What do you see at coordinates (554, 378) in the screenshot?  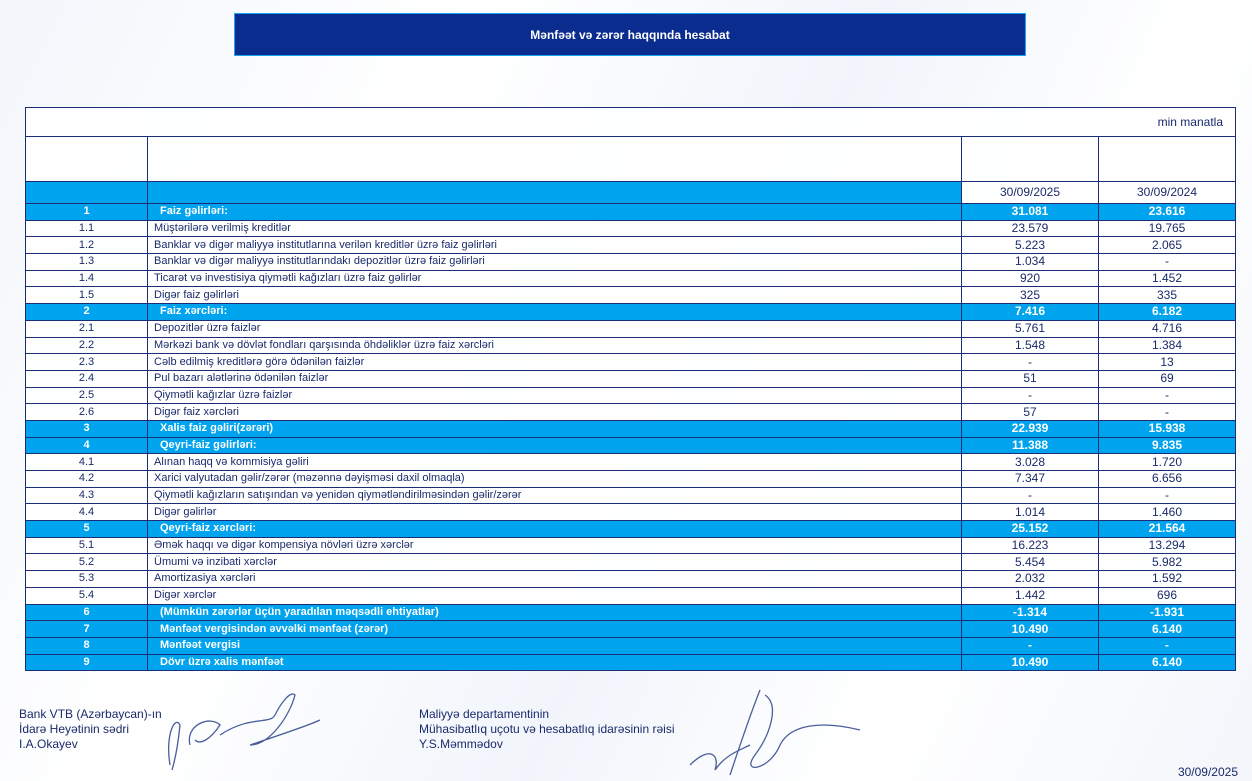 I see `row-label: Pul bazarı alətlərinə ödənilən faizlər` at bounding box center [554, 378].